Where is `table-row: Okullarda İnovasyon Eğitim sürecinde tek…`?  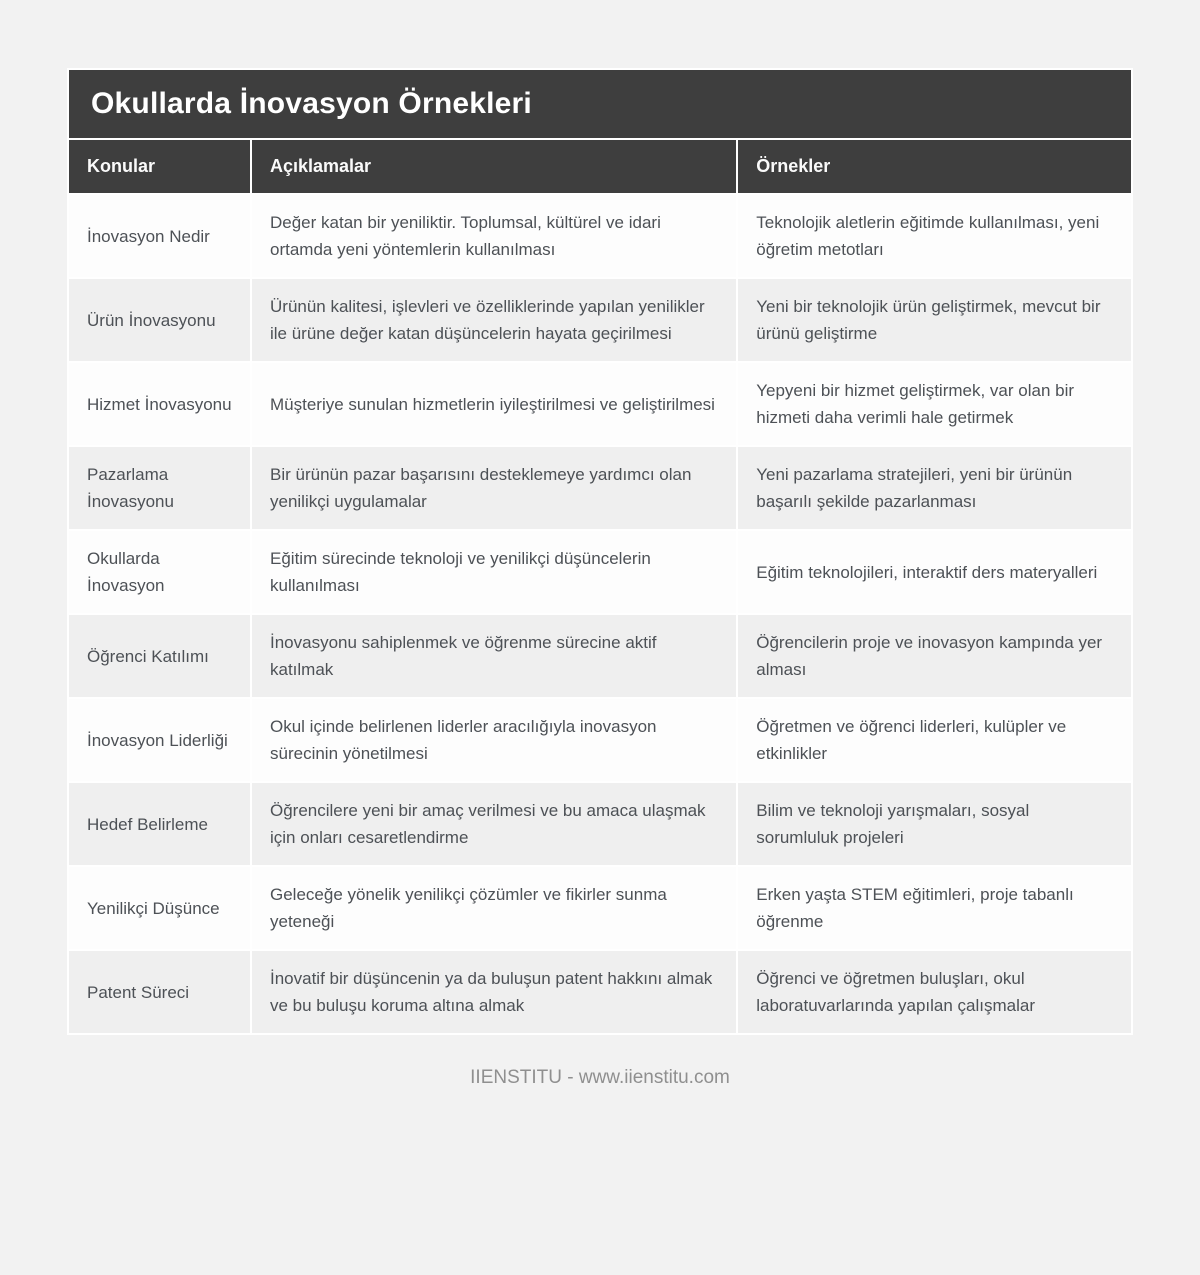
table-row: Okullarda İnovasyon Eğitim sürecinde tek… is located at coordinates (600, 572).